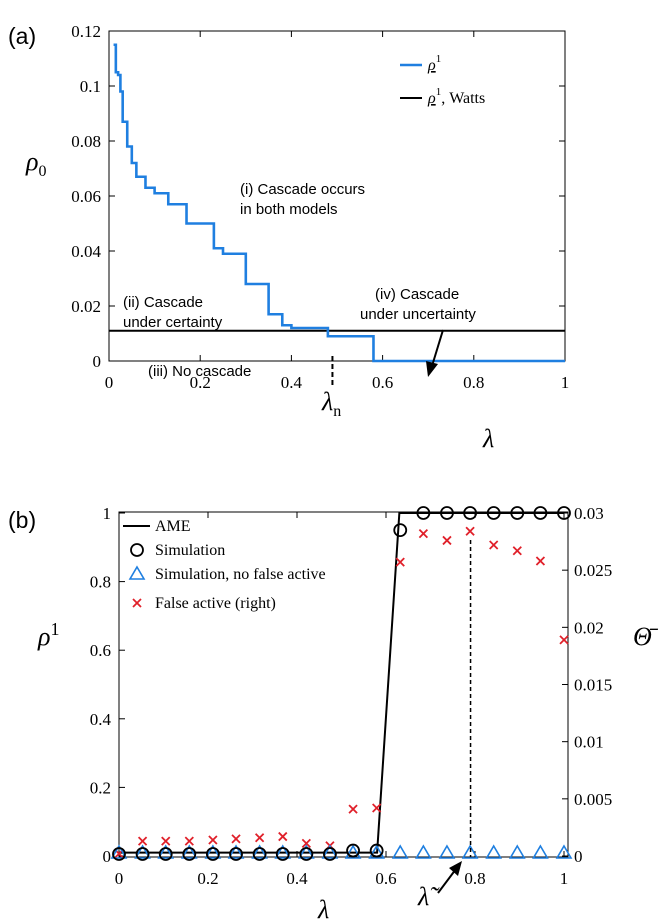  What do you see at coordinates (100, 650) in the screenshot?
I see `y-tick-label: 0.6` at bounding box center [100, 650].